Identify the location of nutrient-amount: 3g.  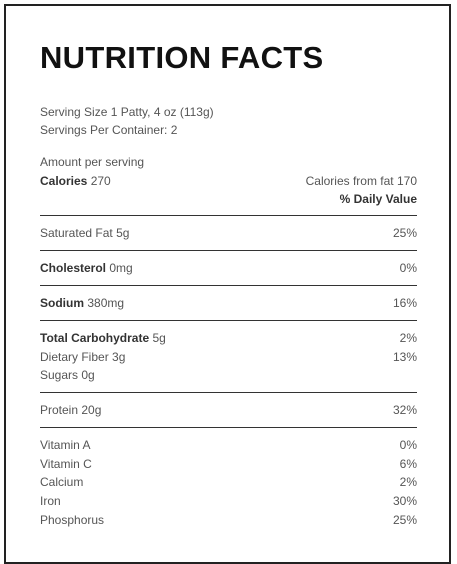
(119, 356).